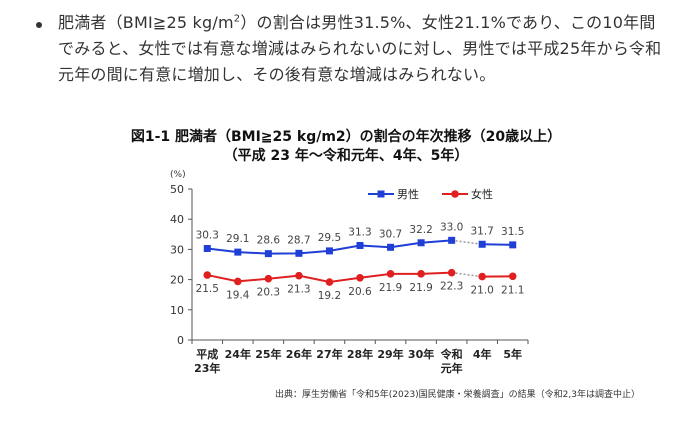 This screenshot has height=425, width=692. Describe the element at coordinates (298, 290) in the screenshot. I see `data-label: 21.3` at that location.